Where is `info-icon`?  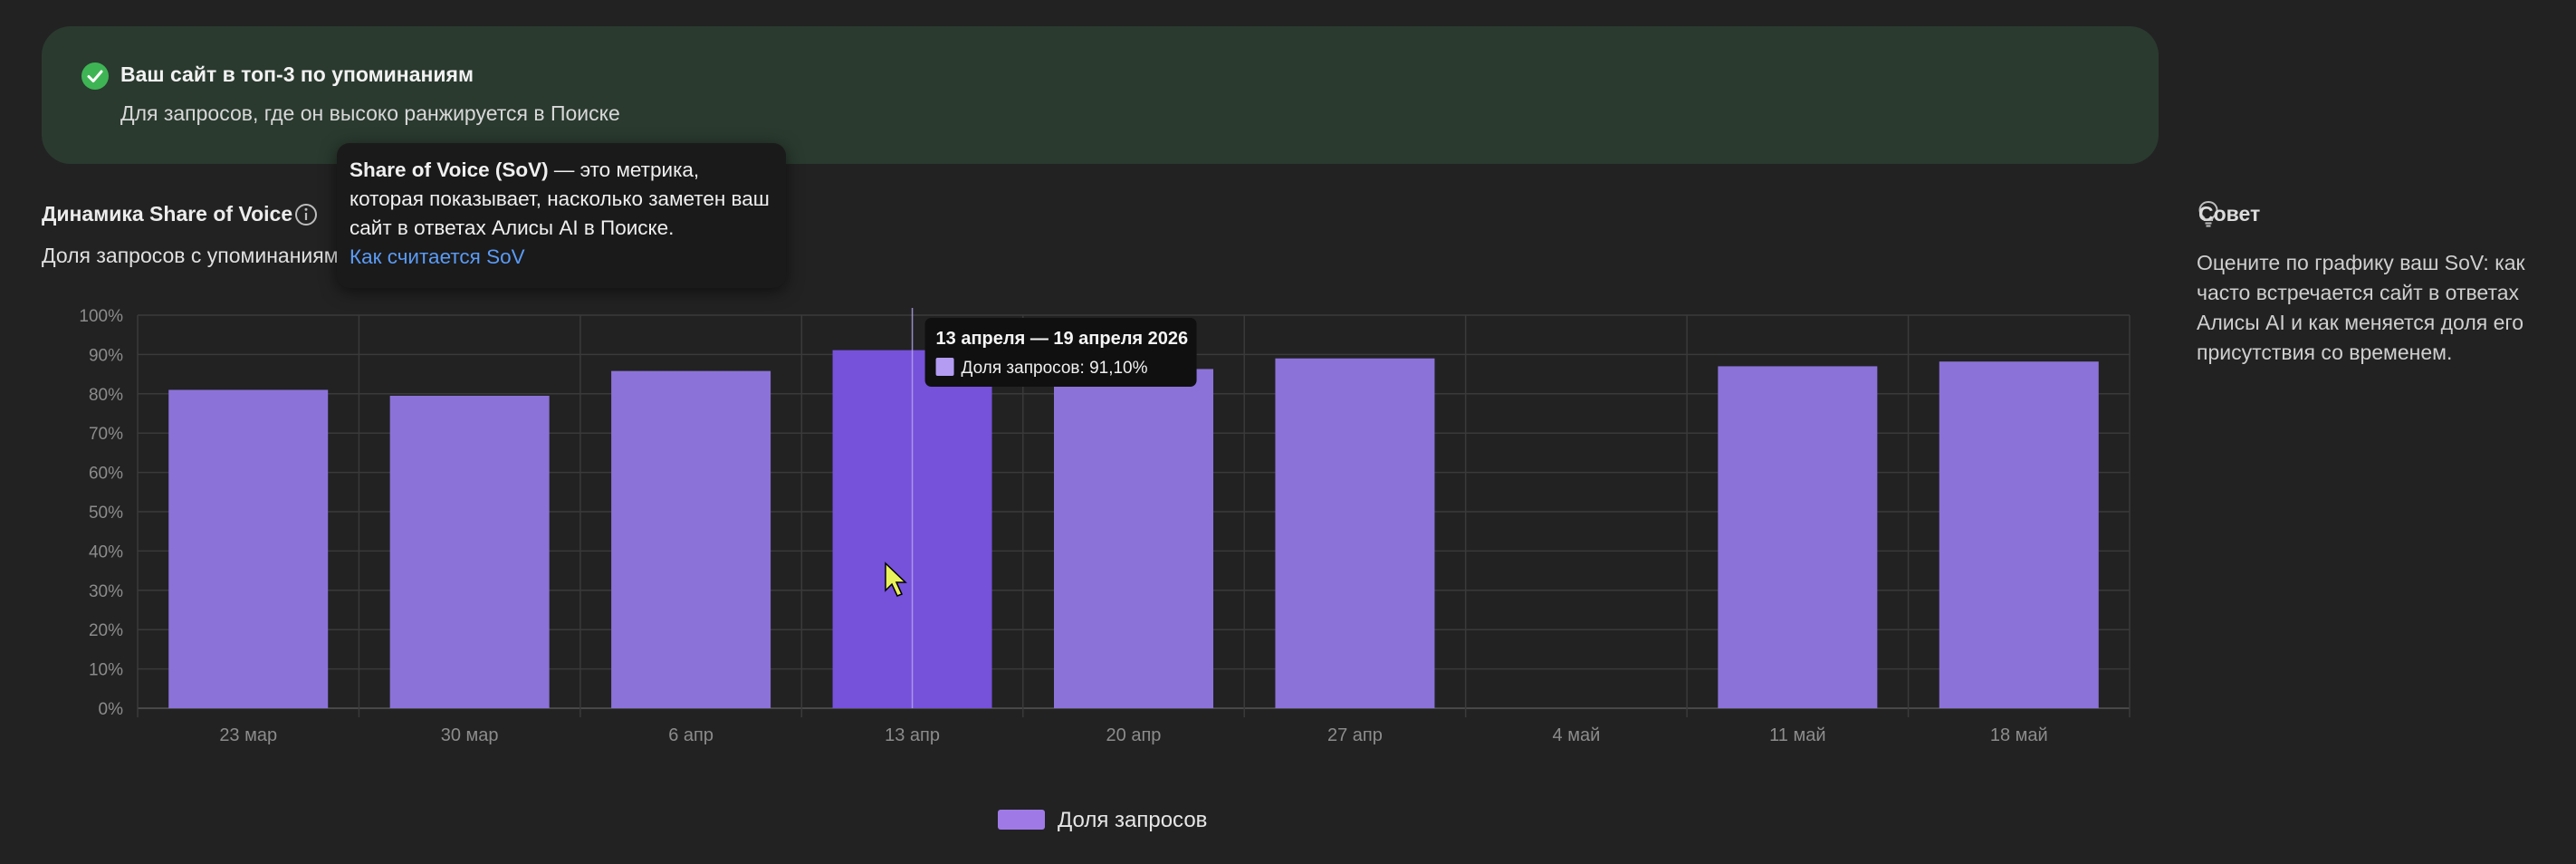
info-icon is located at coordinates (306, 215).